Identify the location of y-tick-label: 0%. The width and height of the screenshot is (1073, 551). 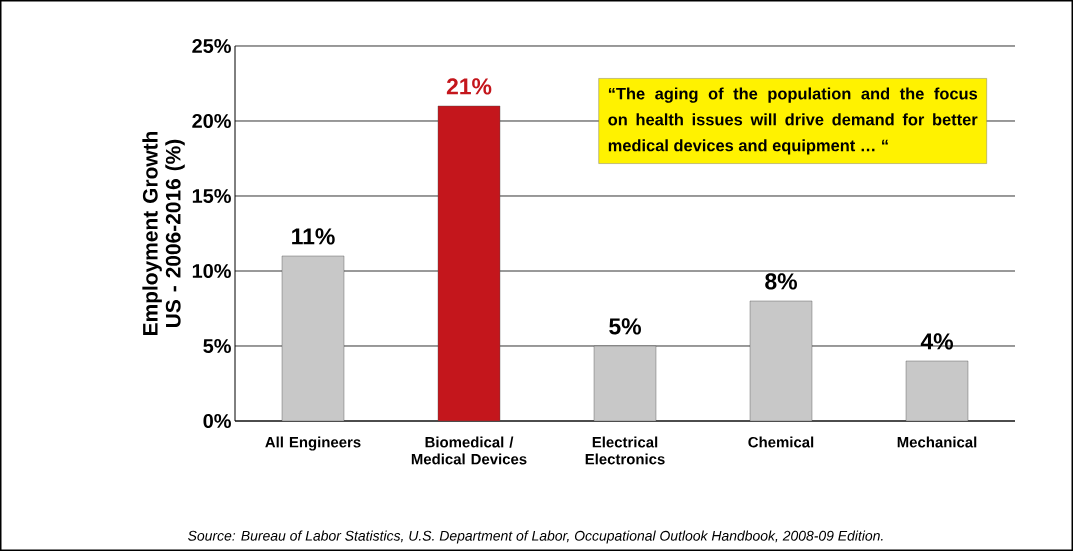
(217, 421).